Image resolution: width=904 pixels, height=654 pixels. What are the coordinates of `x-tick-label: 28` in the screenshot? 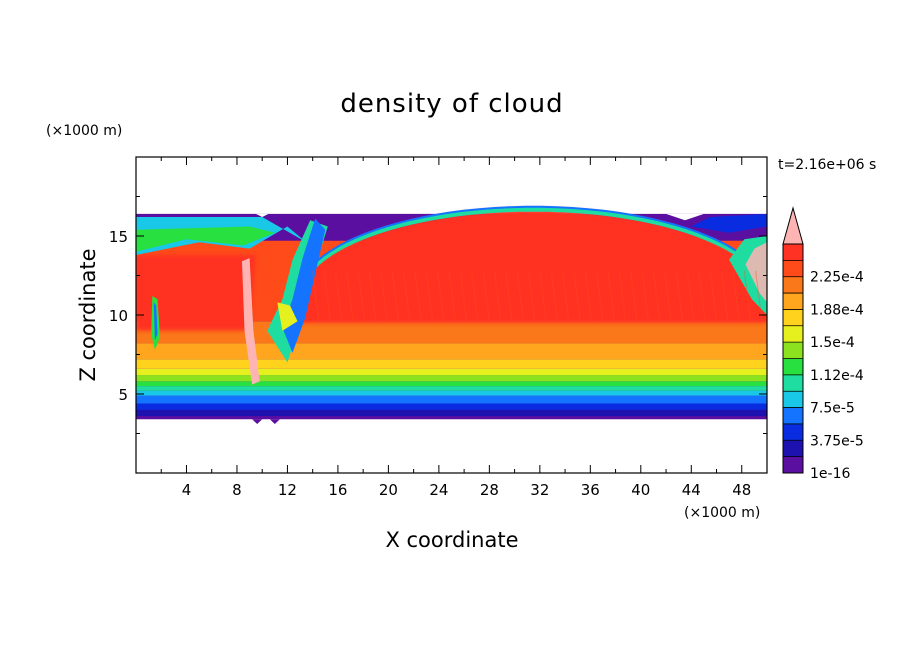 It's located at (489, 490).